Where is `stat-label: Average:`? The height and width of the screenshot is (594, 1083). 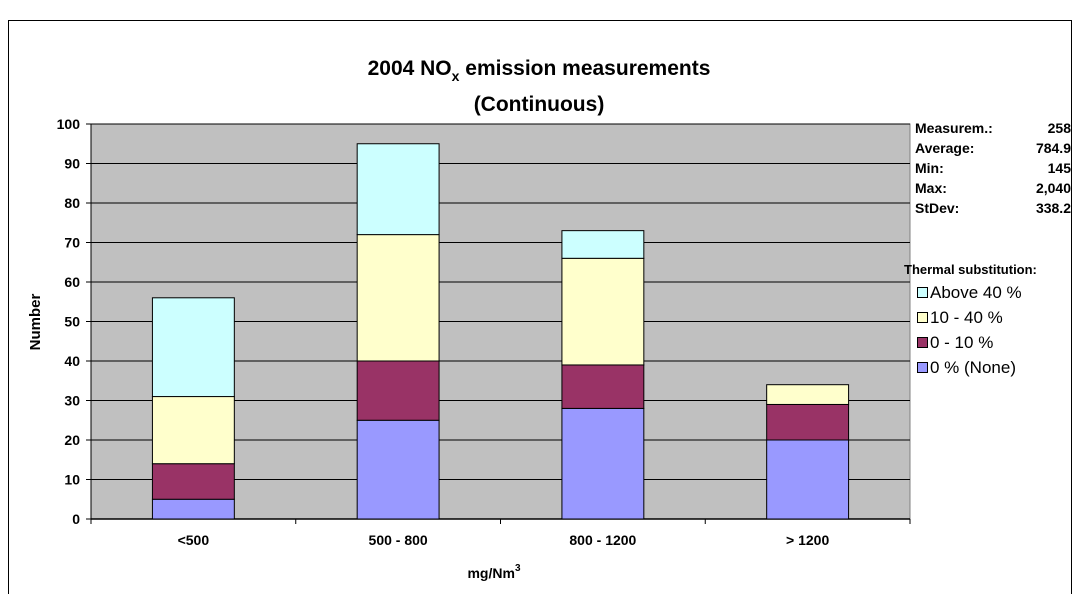
stat-label: Average: is located at coordinates (945, 148).